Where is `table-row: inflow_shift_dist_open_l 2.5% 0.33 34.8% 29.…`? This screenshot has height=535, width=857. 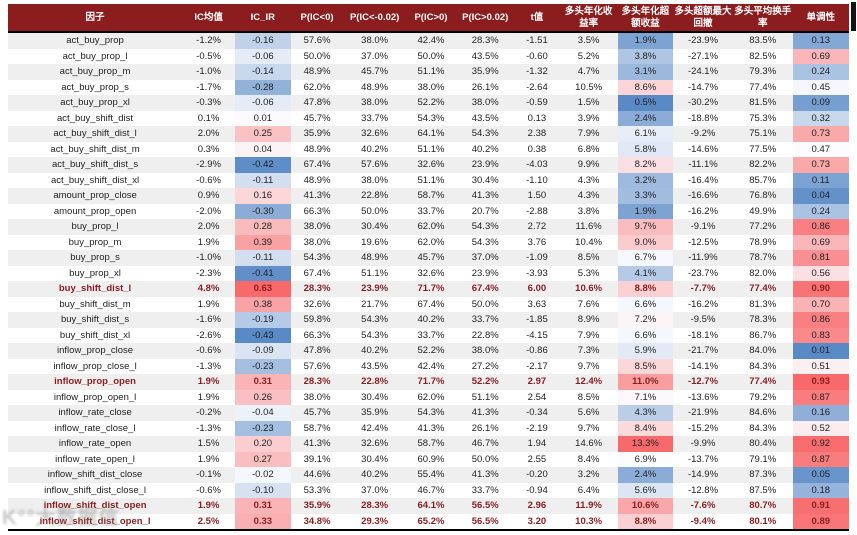 table-row: inflow_shift_dist_open_l 2.5% 0.33 34.8% 29.… is located at coordinates (428, 522).